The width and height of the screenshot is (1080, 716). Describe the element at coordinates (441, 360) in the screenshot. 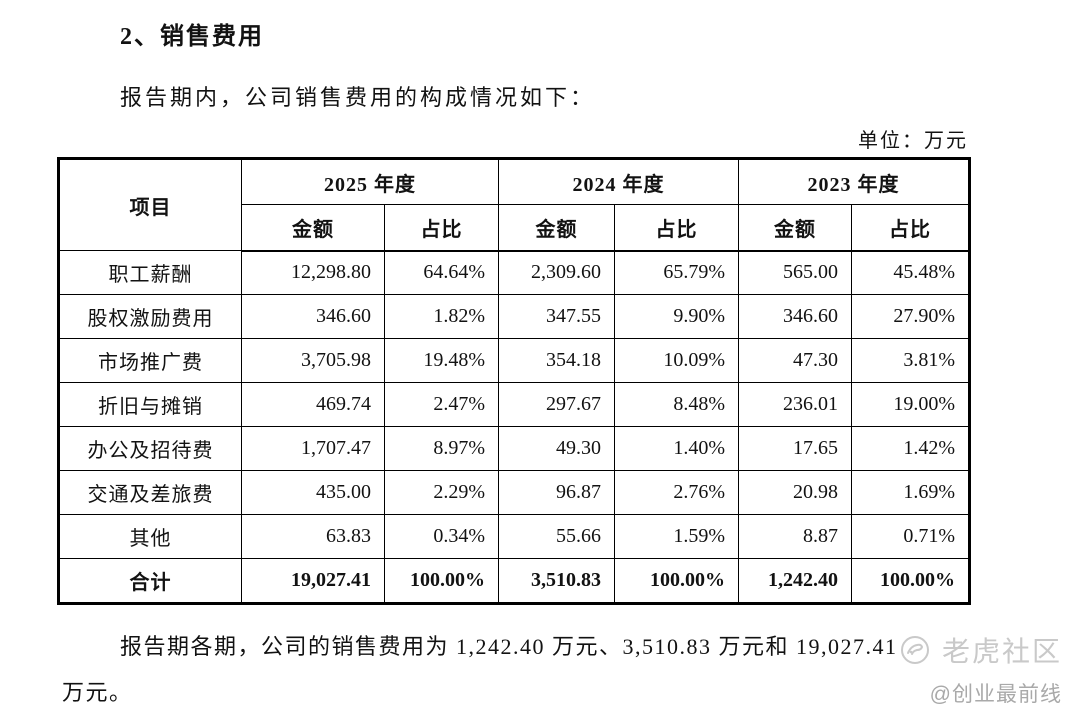

I see `cell-value: 19.48%` at that location.